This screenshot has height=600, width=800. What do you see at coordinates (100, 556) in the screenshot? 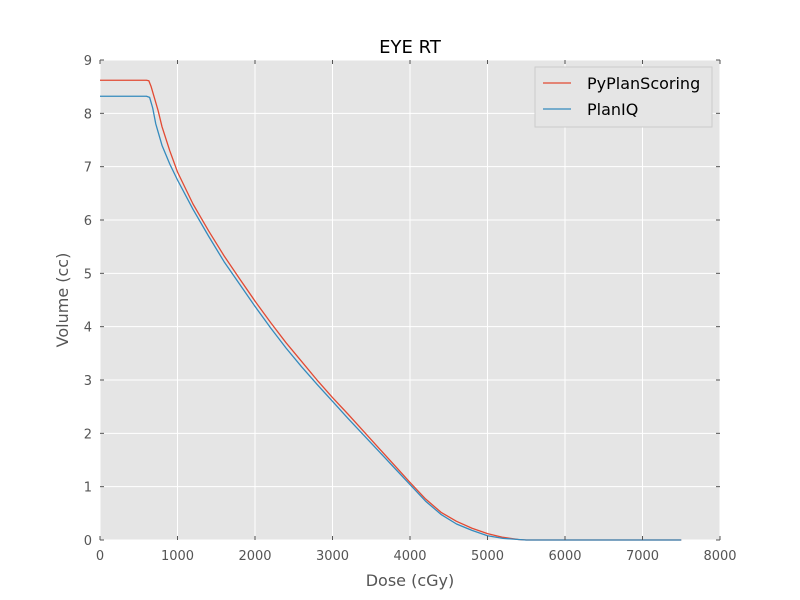
I see `x-tick-label: 0` at bounding box center [100, 556].